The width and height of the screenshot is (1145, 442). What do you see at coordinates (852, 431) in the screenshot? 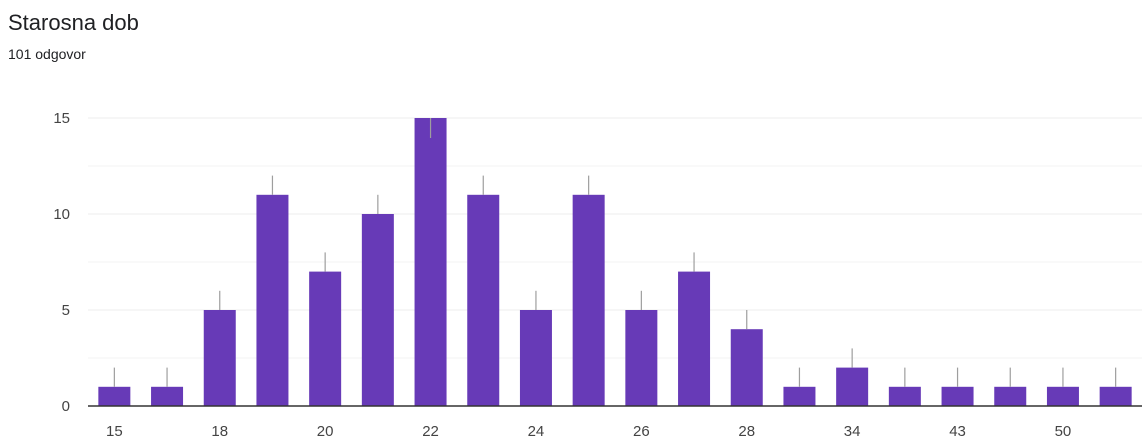
I see `x-tick-label: 34` at bounding box center [852, 431].